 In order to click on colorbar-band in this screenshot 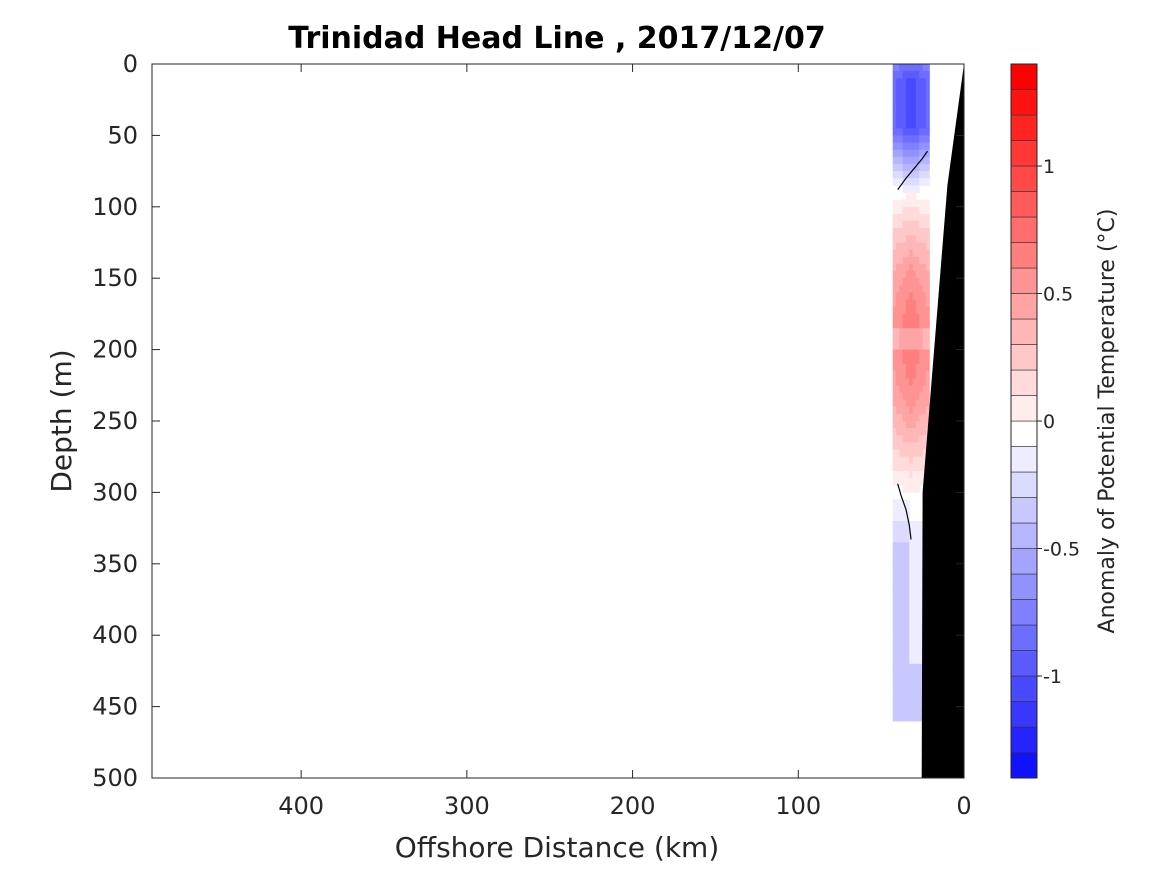, I will do `click(1024, 561)`.